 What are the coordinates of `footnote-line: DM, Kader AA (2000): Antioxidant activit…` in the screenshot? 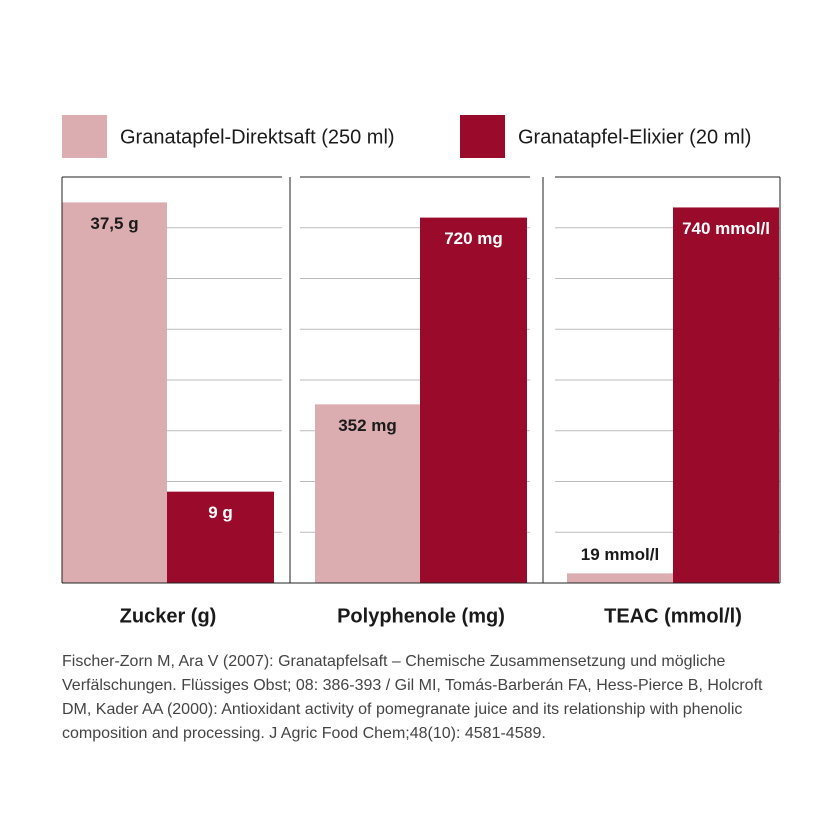 It's located at (402, 709).